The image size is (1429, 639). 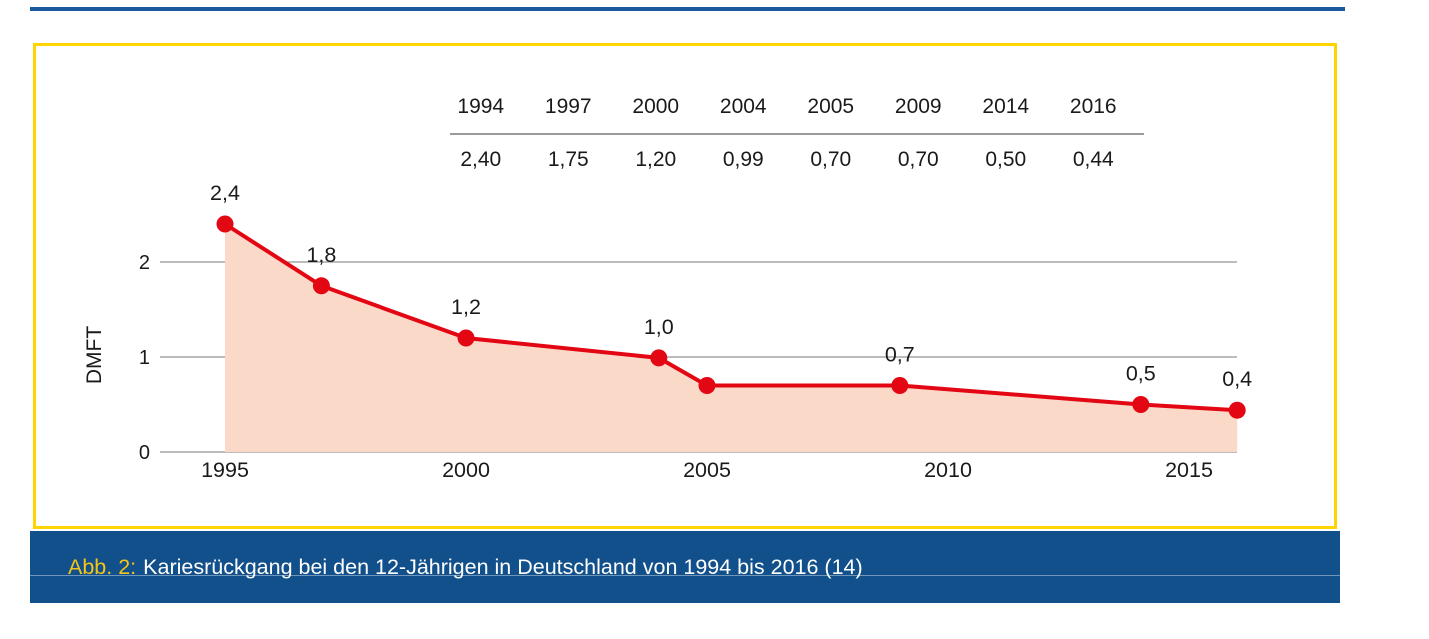 I want to click on table-dmft-value: 2,40, so click(x=481, y=159).